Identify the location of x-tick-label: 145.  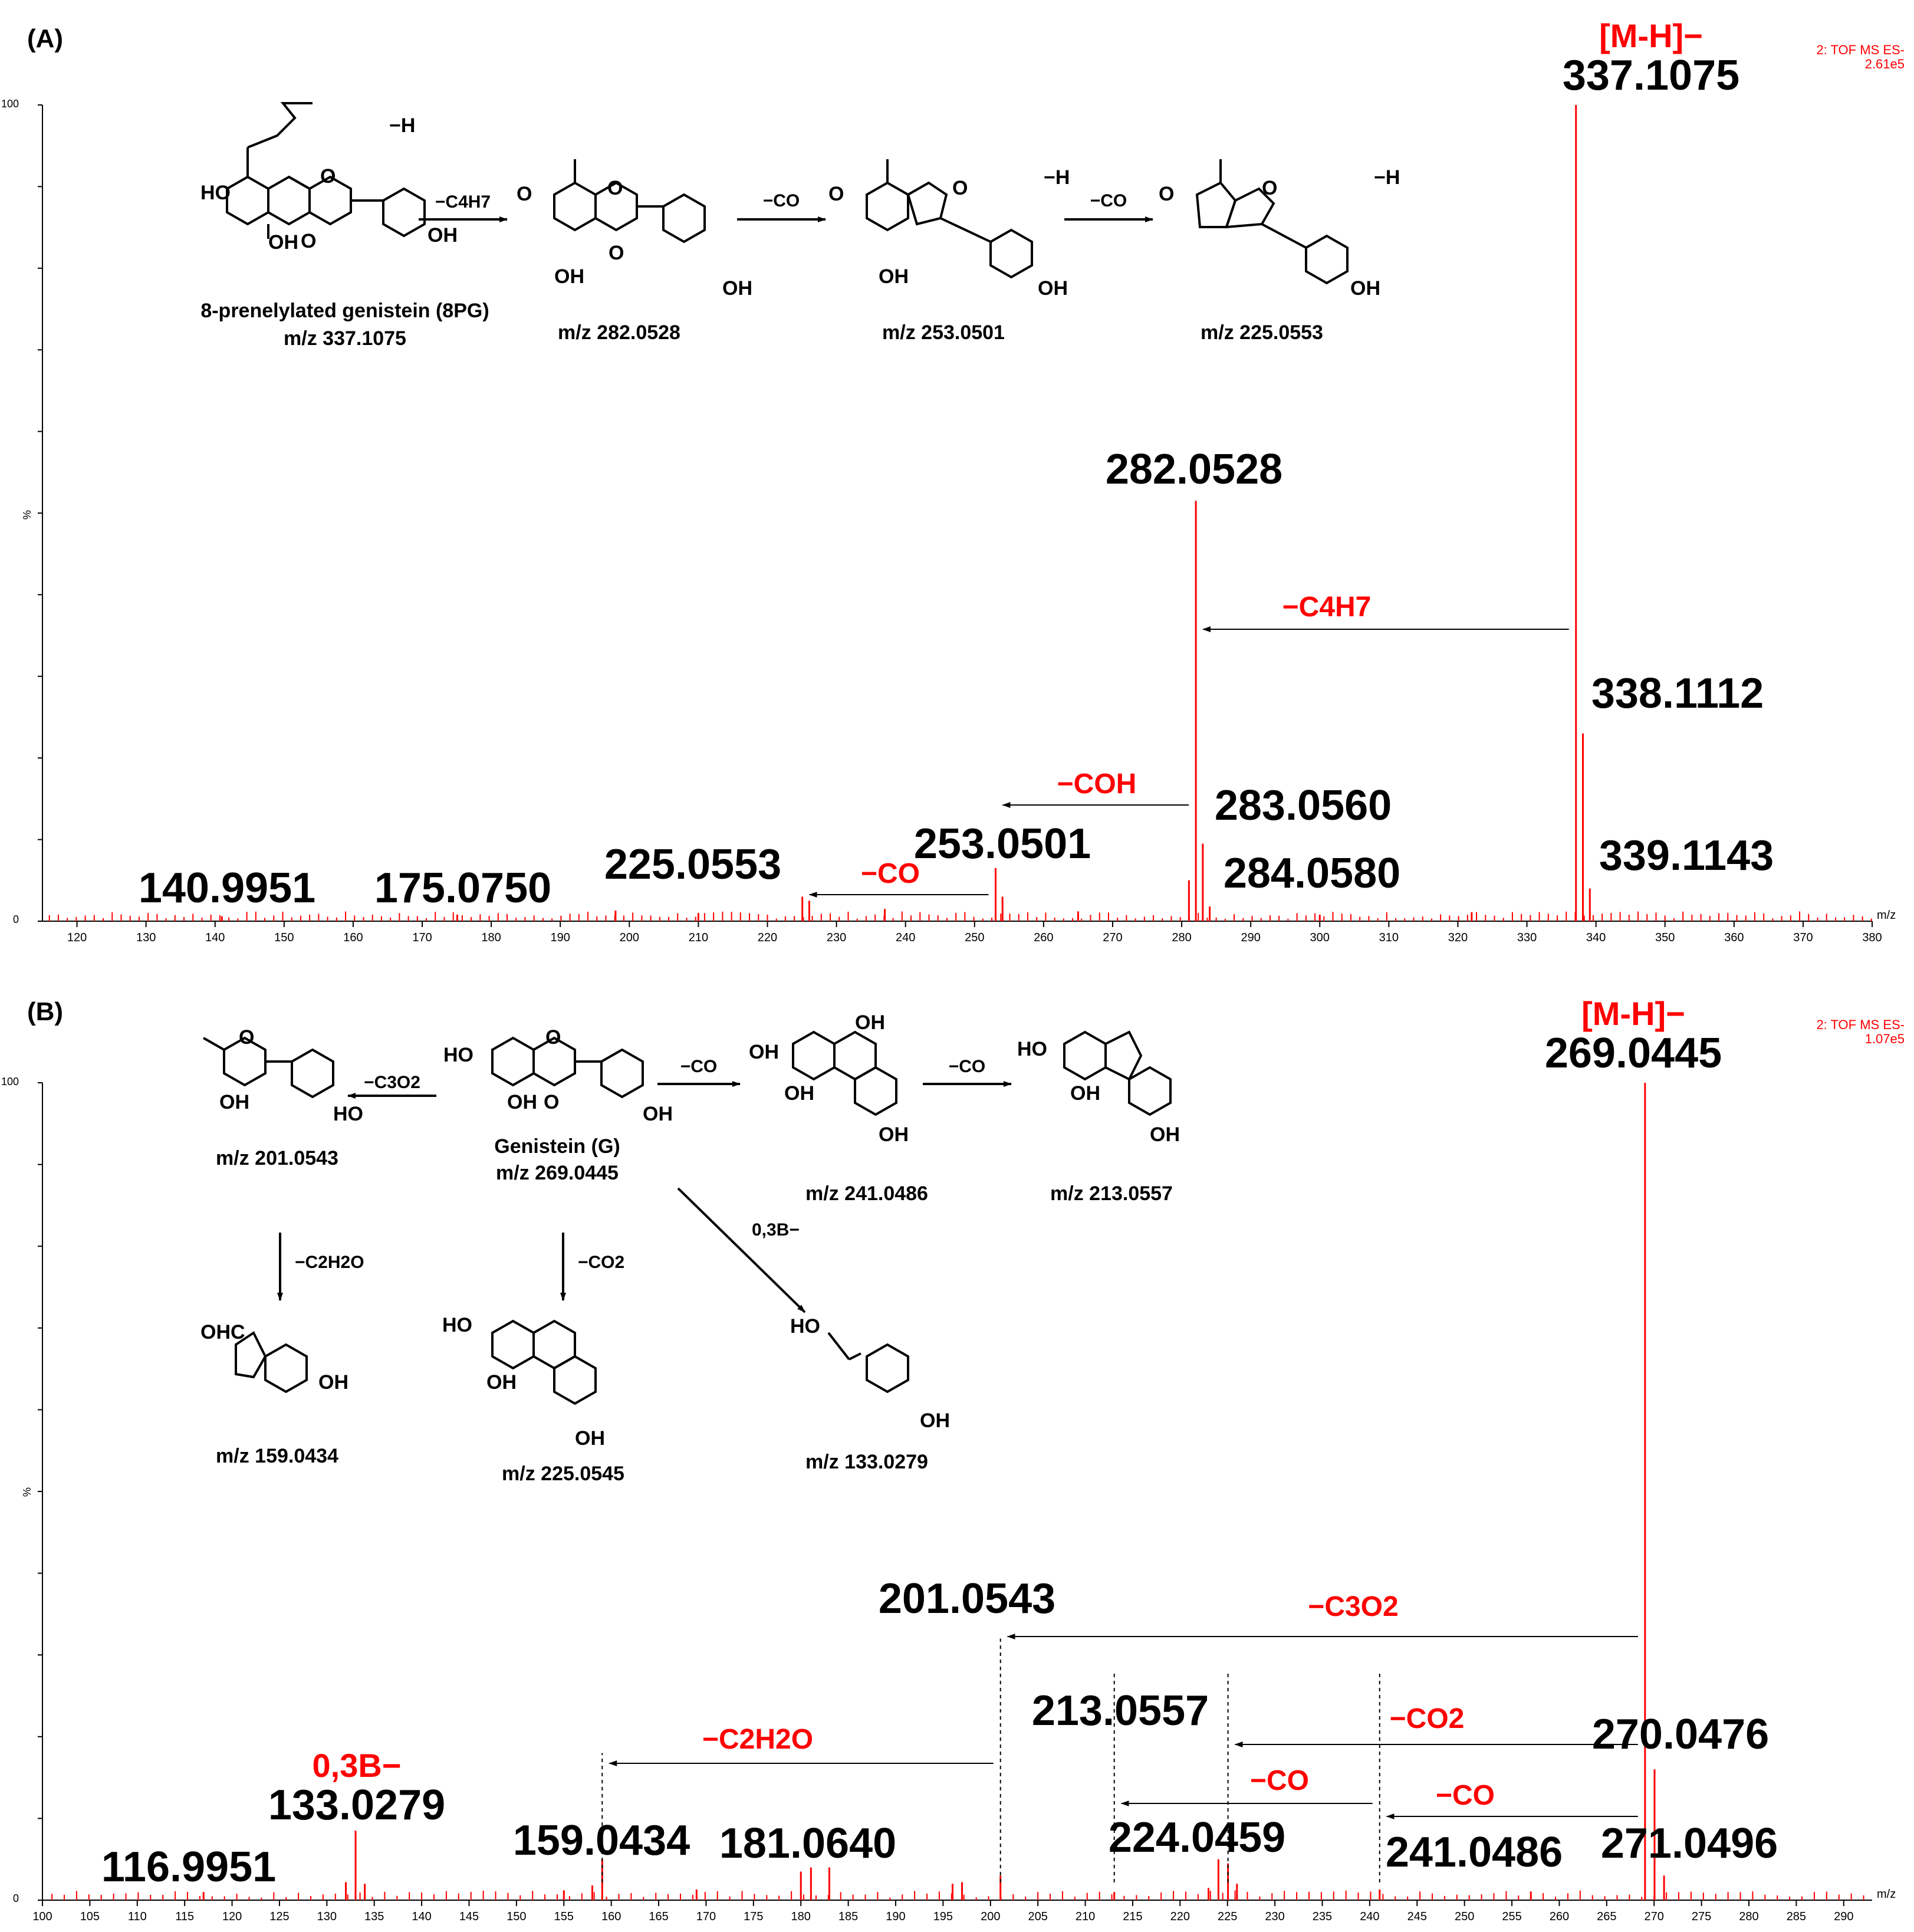
(469, 1917).